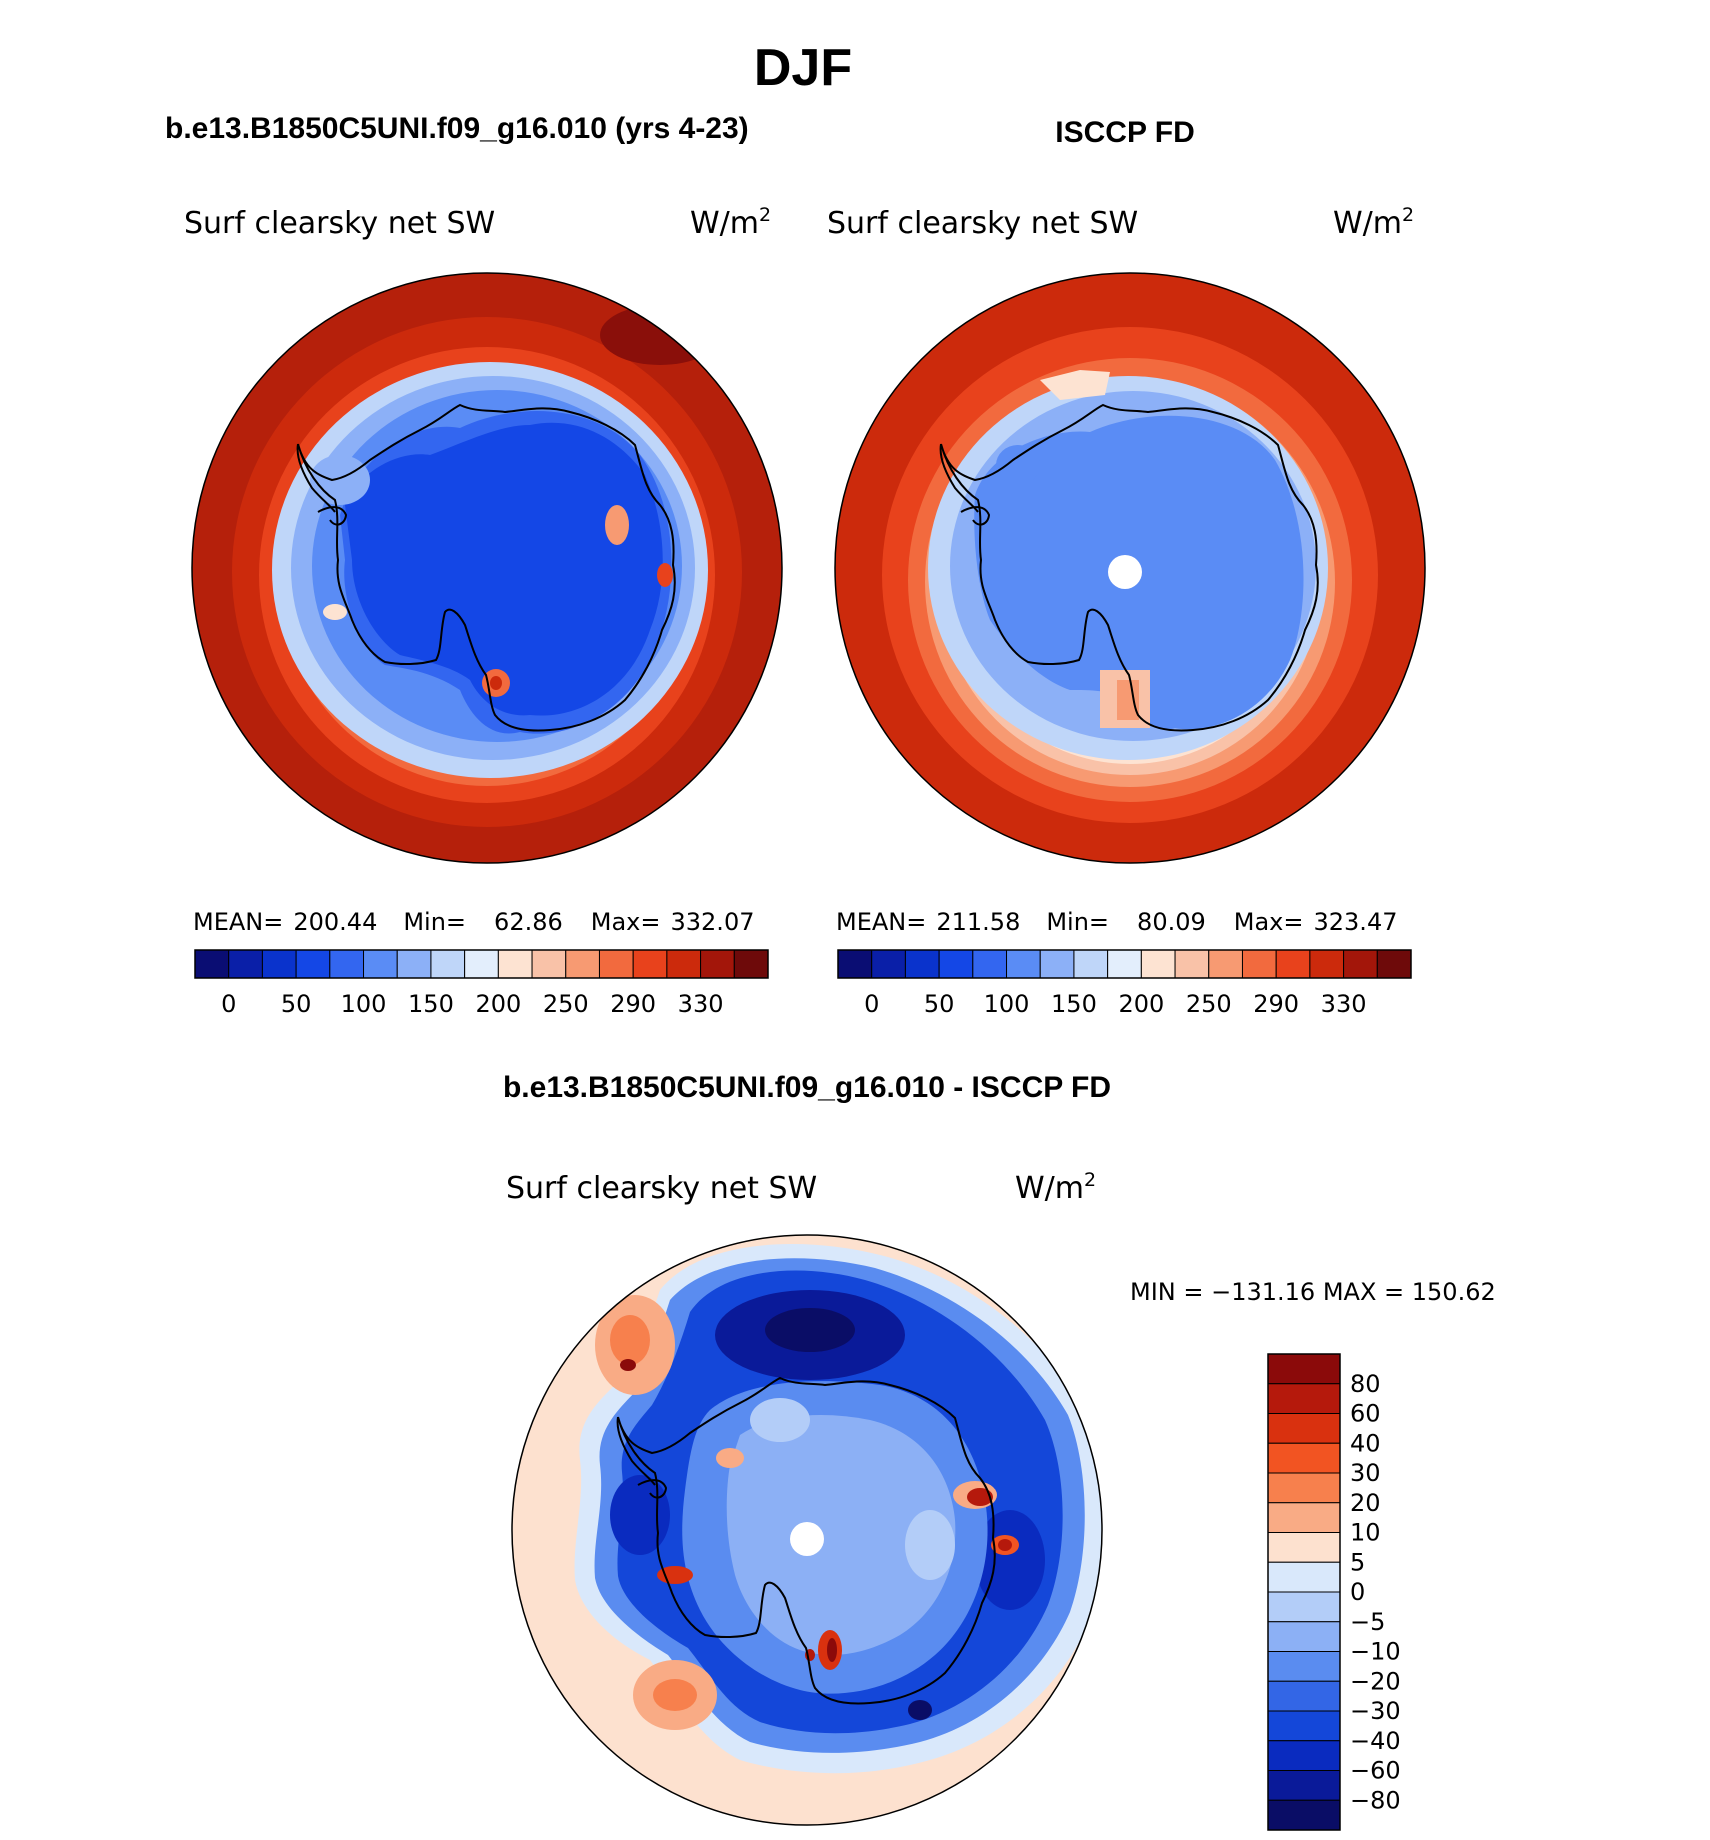 The width and height of the screenshot is (1710, 1840). What do you see at coordinates (807, 1530) in the screenshot?
I see `panel-diff-map` at bounding box center [807, 1530].